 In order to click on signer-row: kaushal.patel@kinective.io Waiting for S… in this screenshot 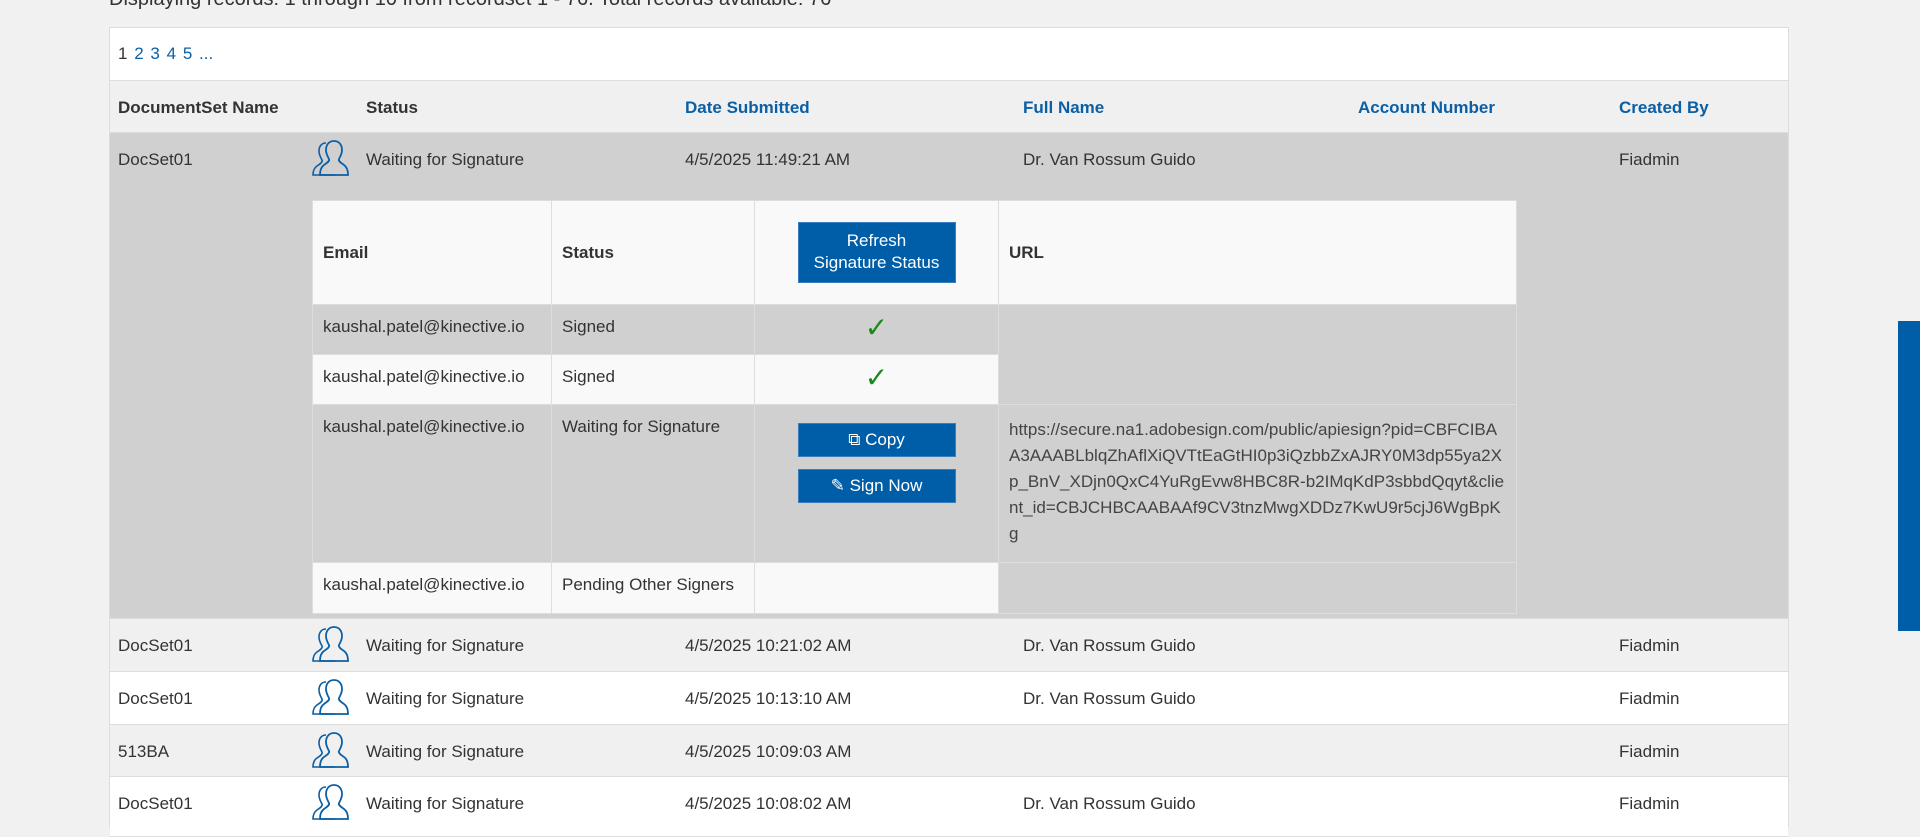, I will do `click(914, 483)`.